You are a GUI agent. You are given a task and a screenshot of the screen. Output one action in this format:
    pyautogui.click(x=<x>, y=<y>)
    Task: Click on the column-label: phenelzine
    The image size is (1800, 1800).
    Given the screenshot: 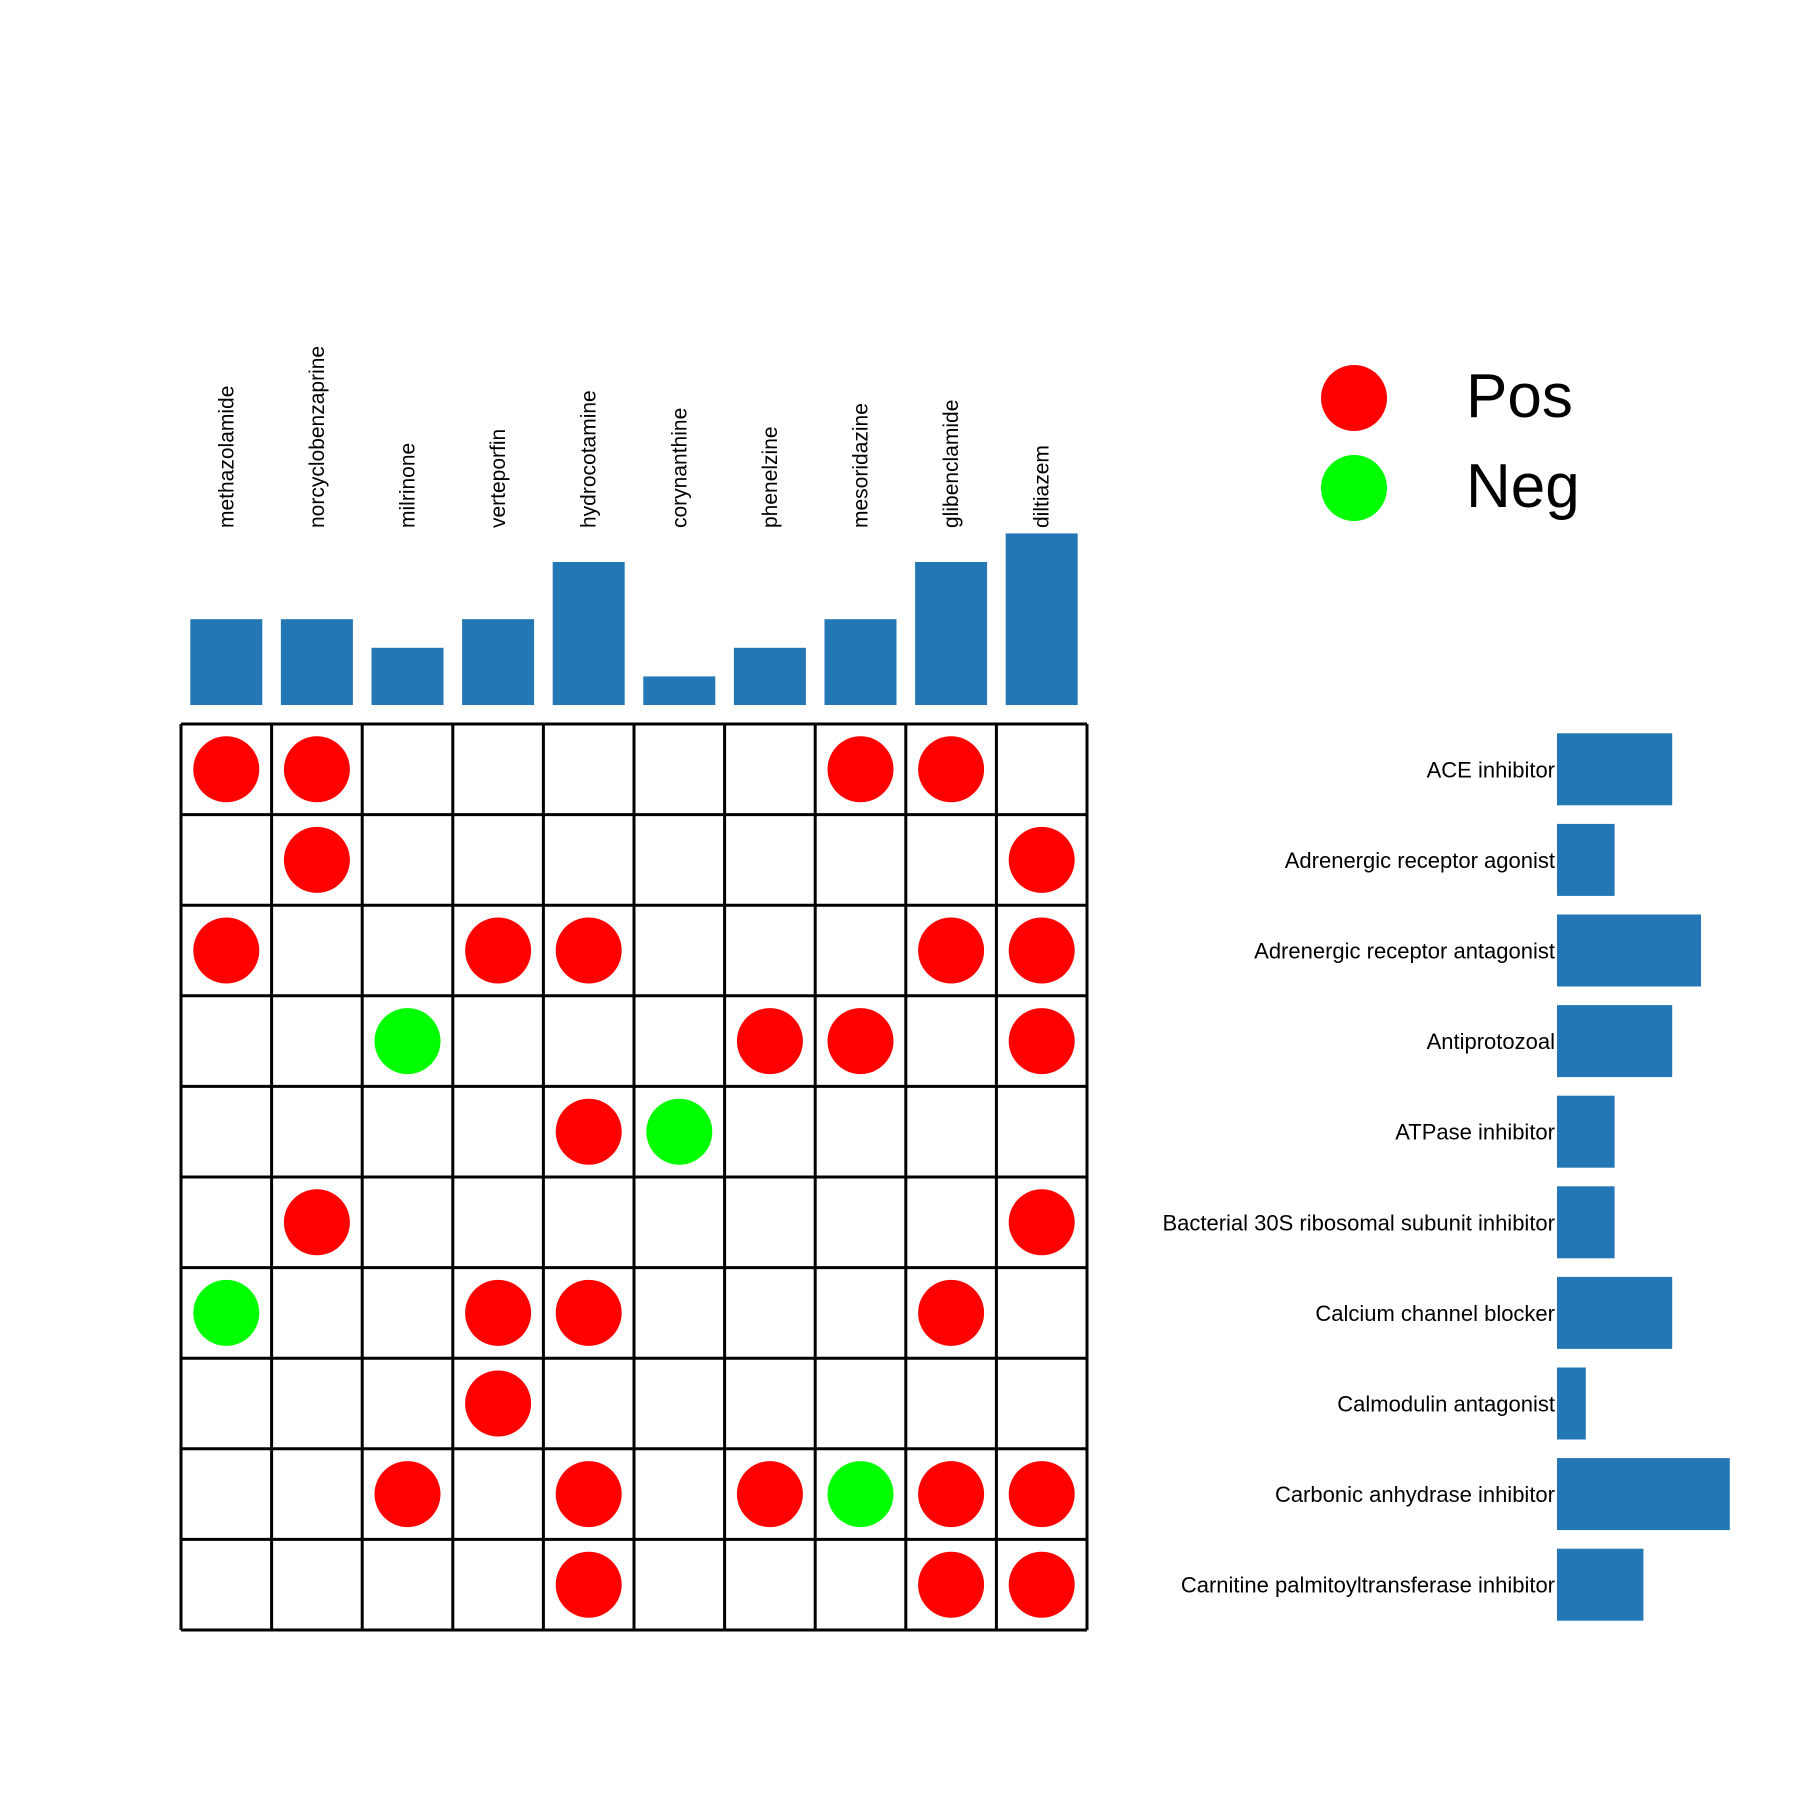 What is the action you would take?
    pyautogui.click(x=770, y=477)
    